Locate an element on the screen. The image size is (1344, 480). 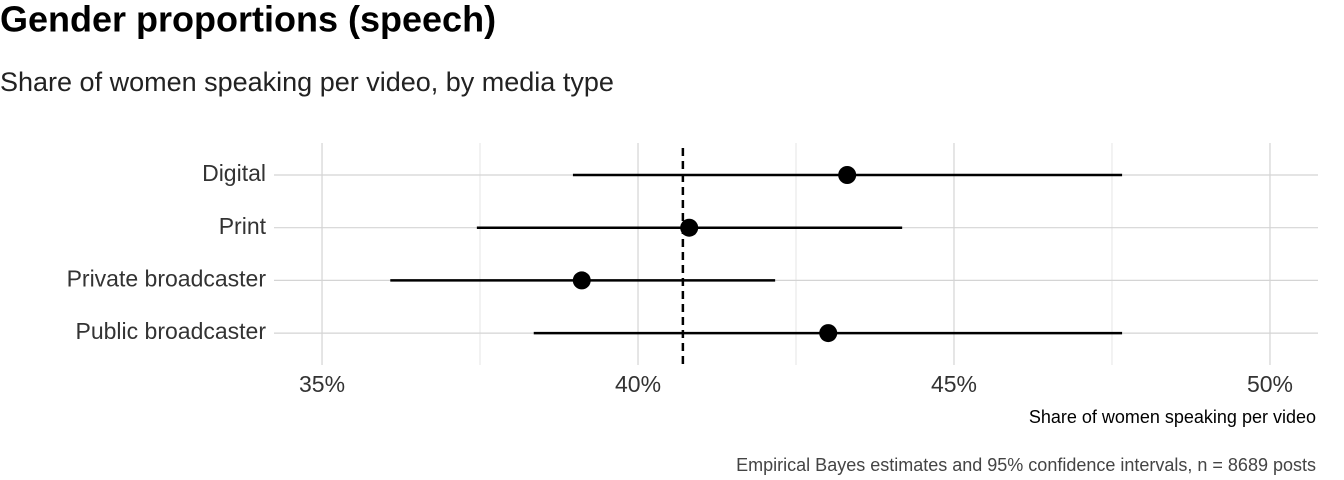
x-tick-label: 40% is located at coordinates (638, 384).